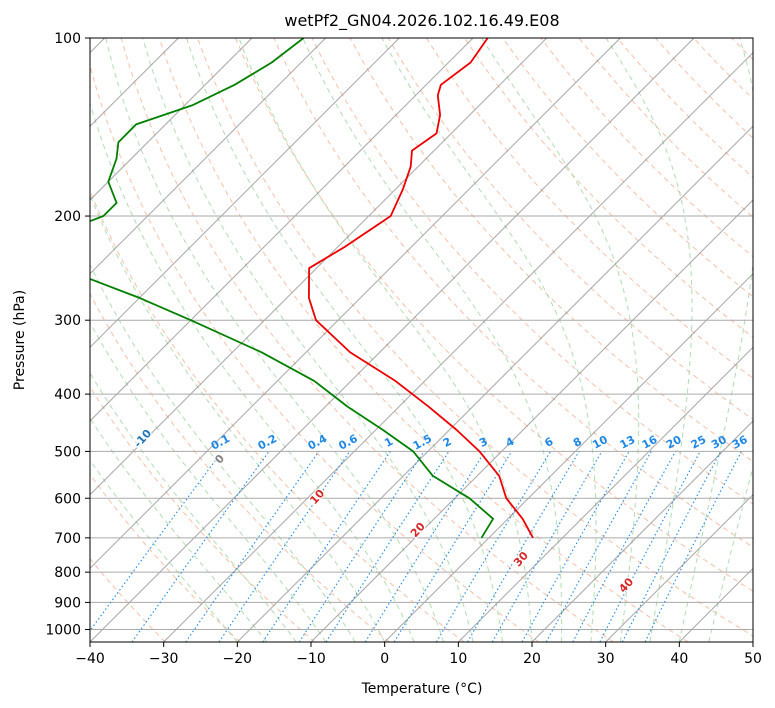  I want to click on mixing-ratio-label: 10, so click(600, 442).